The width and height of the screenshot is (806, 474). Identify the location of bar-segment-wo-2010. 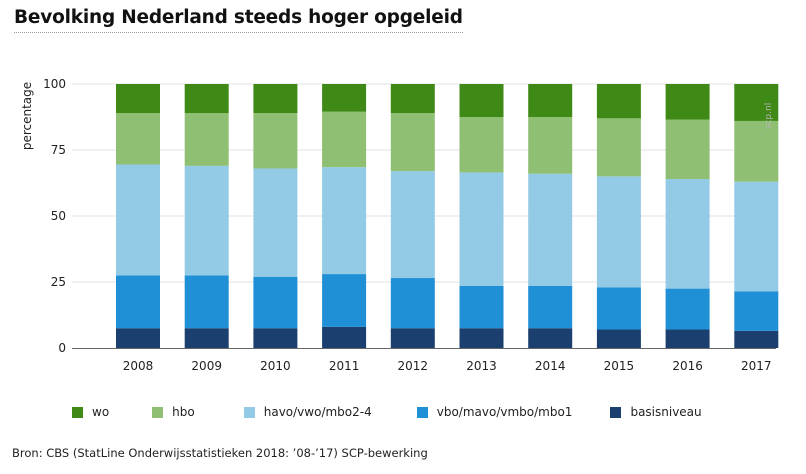
(275, 99).